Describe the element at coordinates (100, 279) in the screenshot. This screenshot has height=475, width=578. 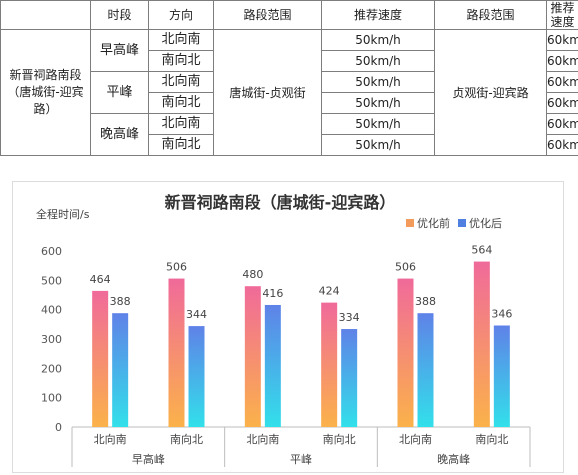
I see `data-label: 464` at that location.